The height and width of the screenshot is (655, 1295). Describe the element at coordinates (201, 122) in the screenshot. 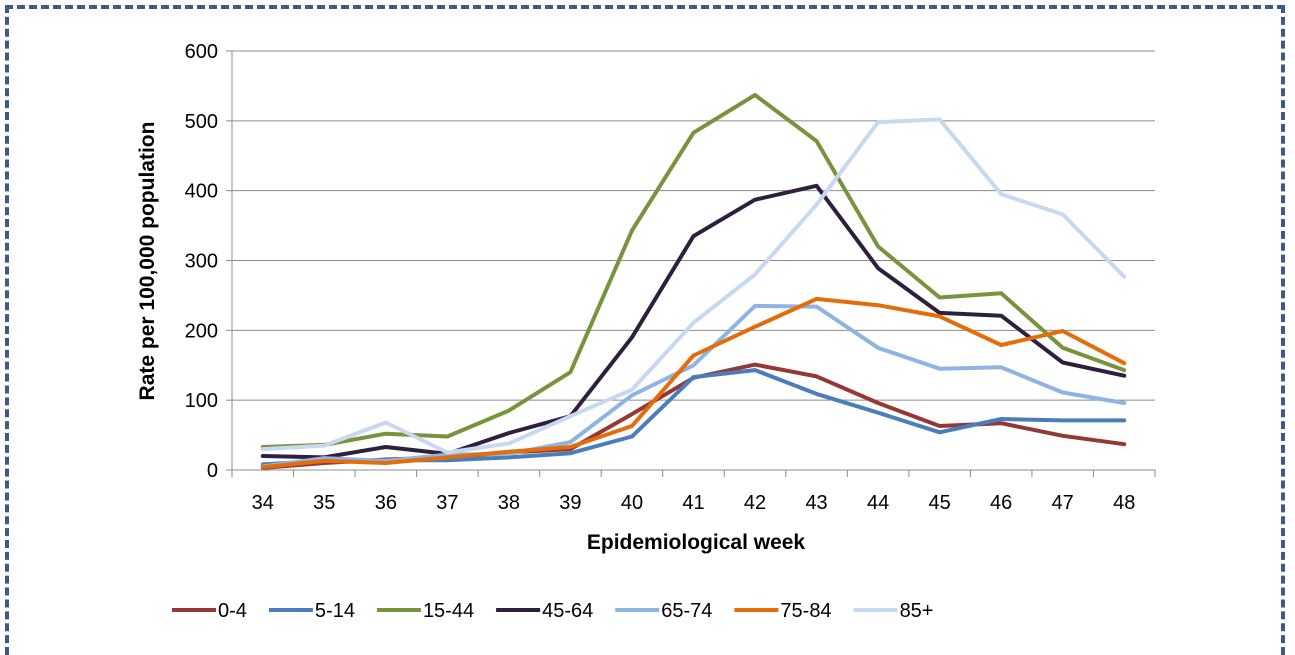

I see `y-tick-label: 500` at that location.